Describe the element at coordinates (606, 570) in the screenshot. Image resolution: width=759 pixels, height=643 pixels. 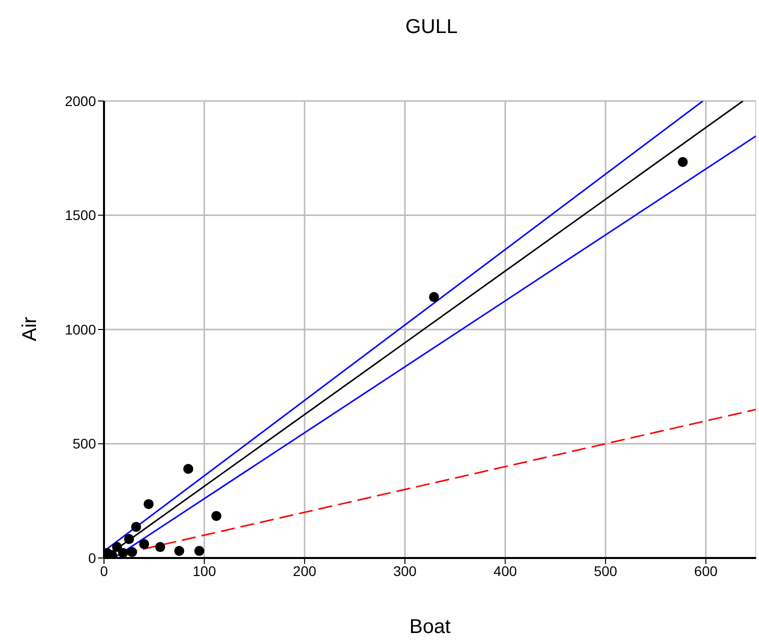
I see `x-tick-label: 500` at that location.